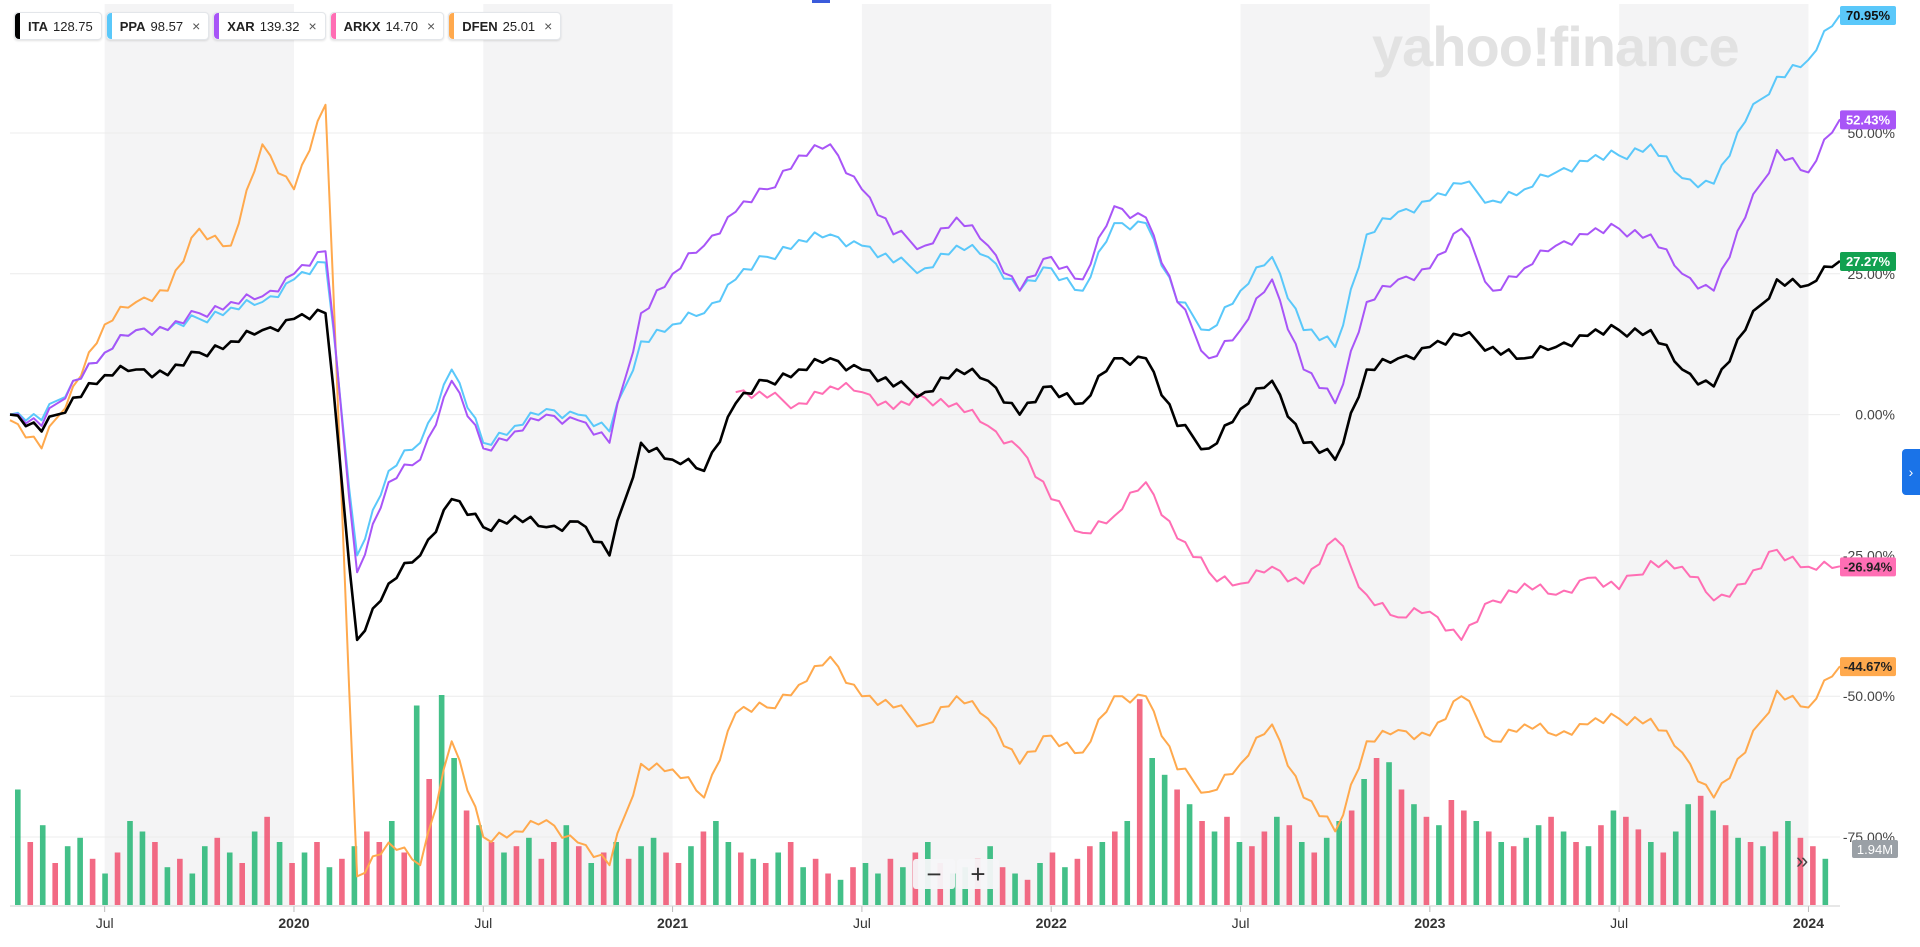  Describe the element at coordinates (157, 26) in the screenshot. I see `legend-chip-ppa: PPA 98.57 ×` at that location.